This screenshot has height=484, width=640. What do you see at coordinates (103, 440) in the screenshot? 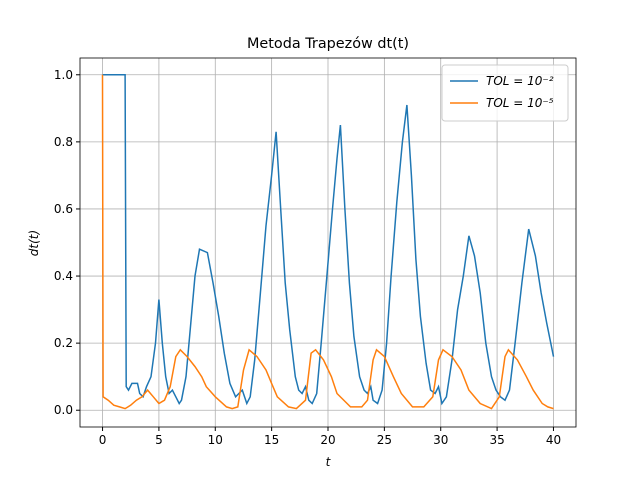
I see `x-tick-label: 0` at bounding box center [103, 440].